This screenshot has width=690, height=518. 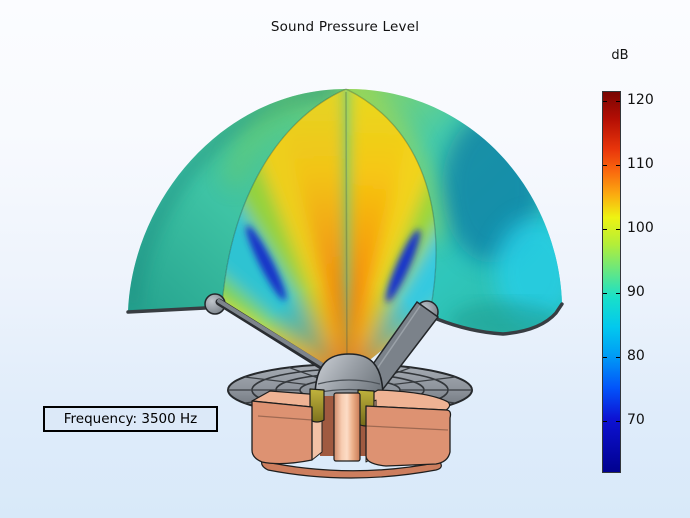 I want to click on frequency-annotation-box: Frequency: 3500 Hz, so click(x=130, y=419).